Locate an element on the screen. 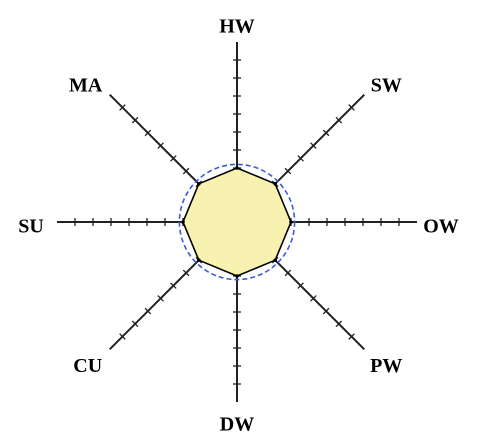  data-point-sw is located at coordinates (275, 184).